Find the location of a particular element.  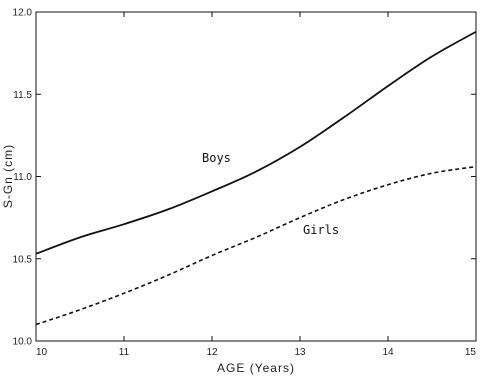

y-tick-label: 11.0 is located at coordinates (22, 177).